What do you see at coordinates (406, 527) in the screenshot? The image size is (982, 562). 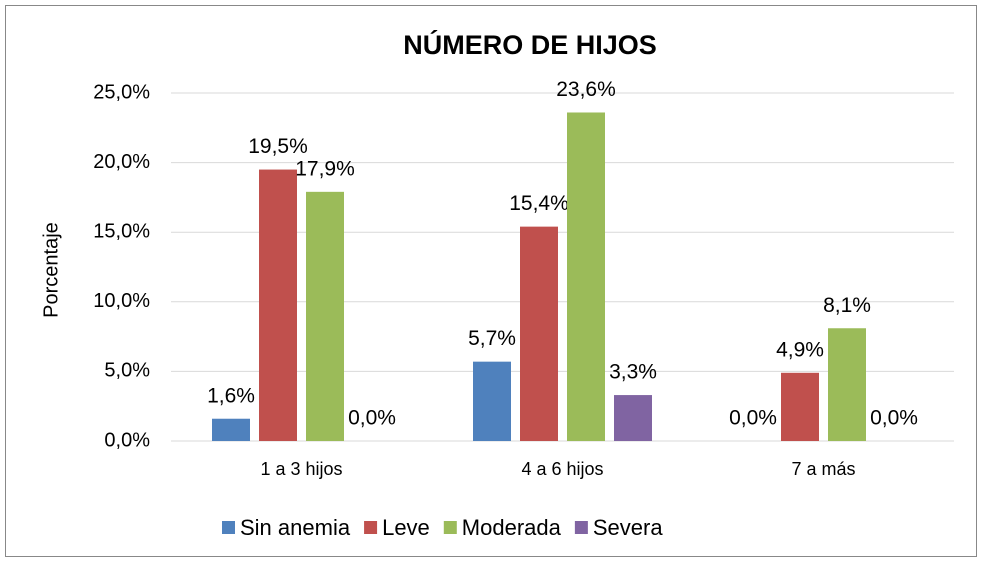 I see `legend-label: Leve` at bounding box center [406, 527].